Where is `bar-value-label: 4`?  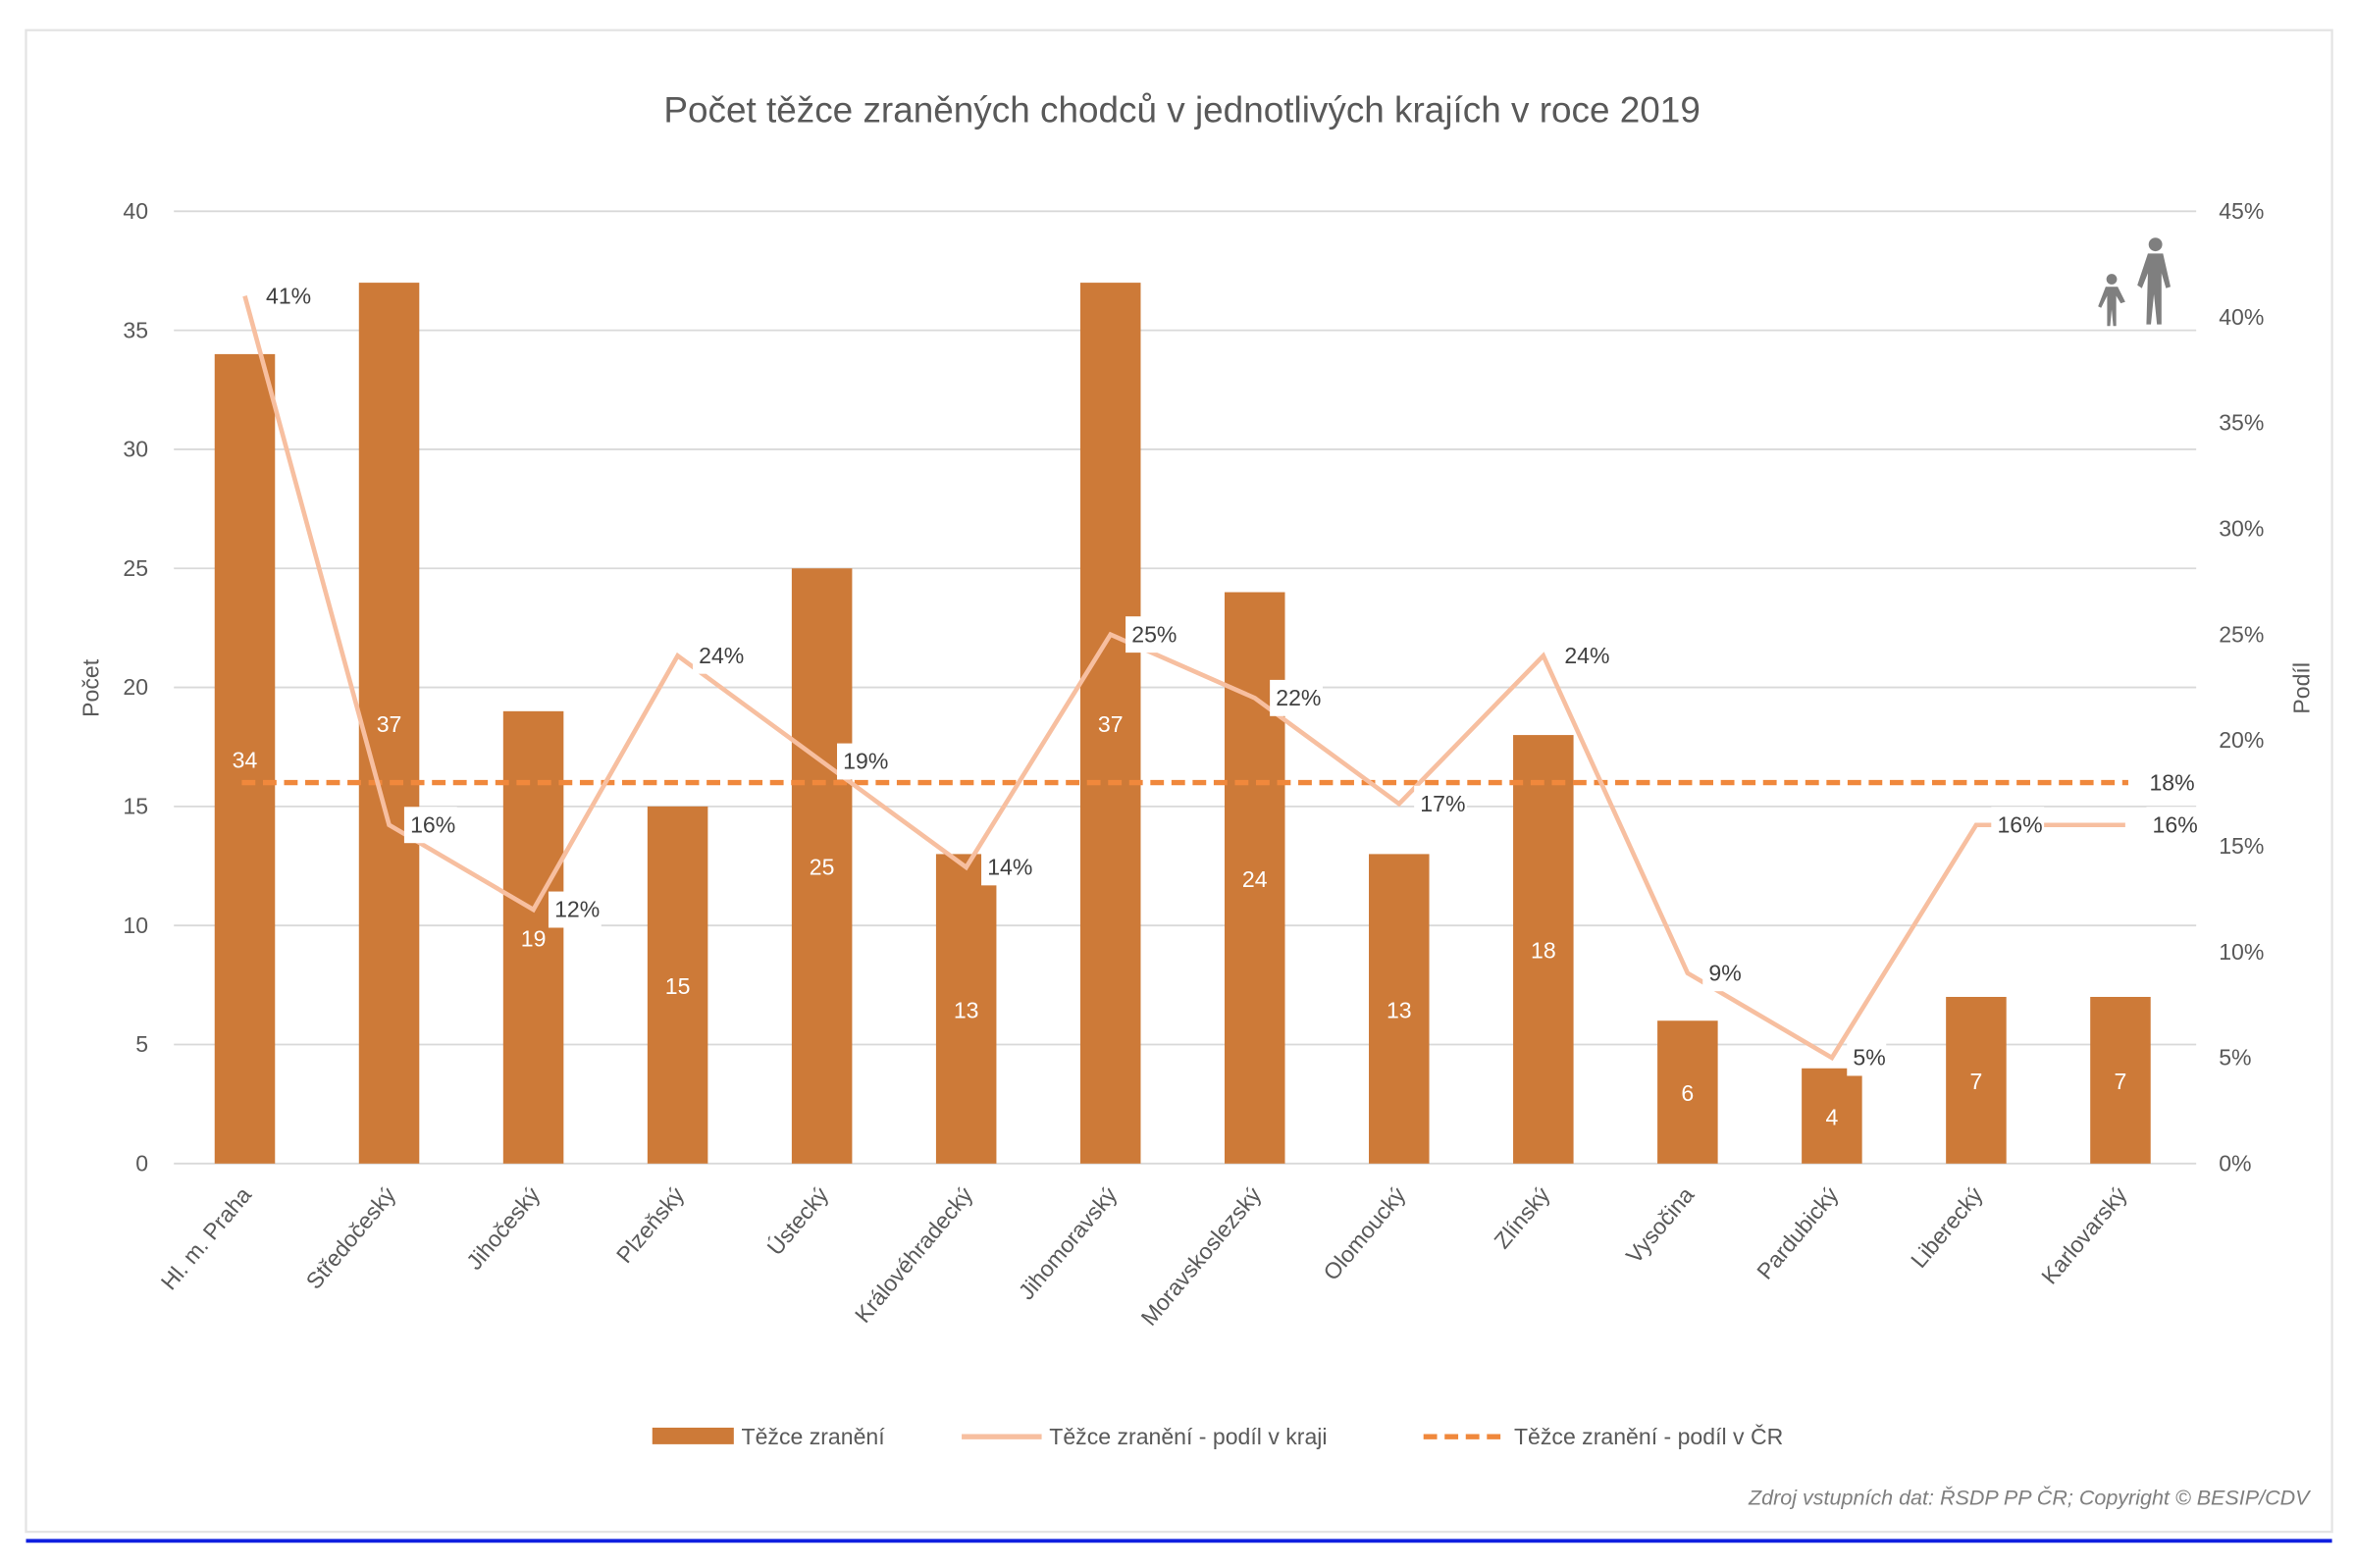
bar-value-label: 4 is located at coordinates (1831, 1118).